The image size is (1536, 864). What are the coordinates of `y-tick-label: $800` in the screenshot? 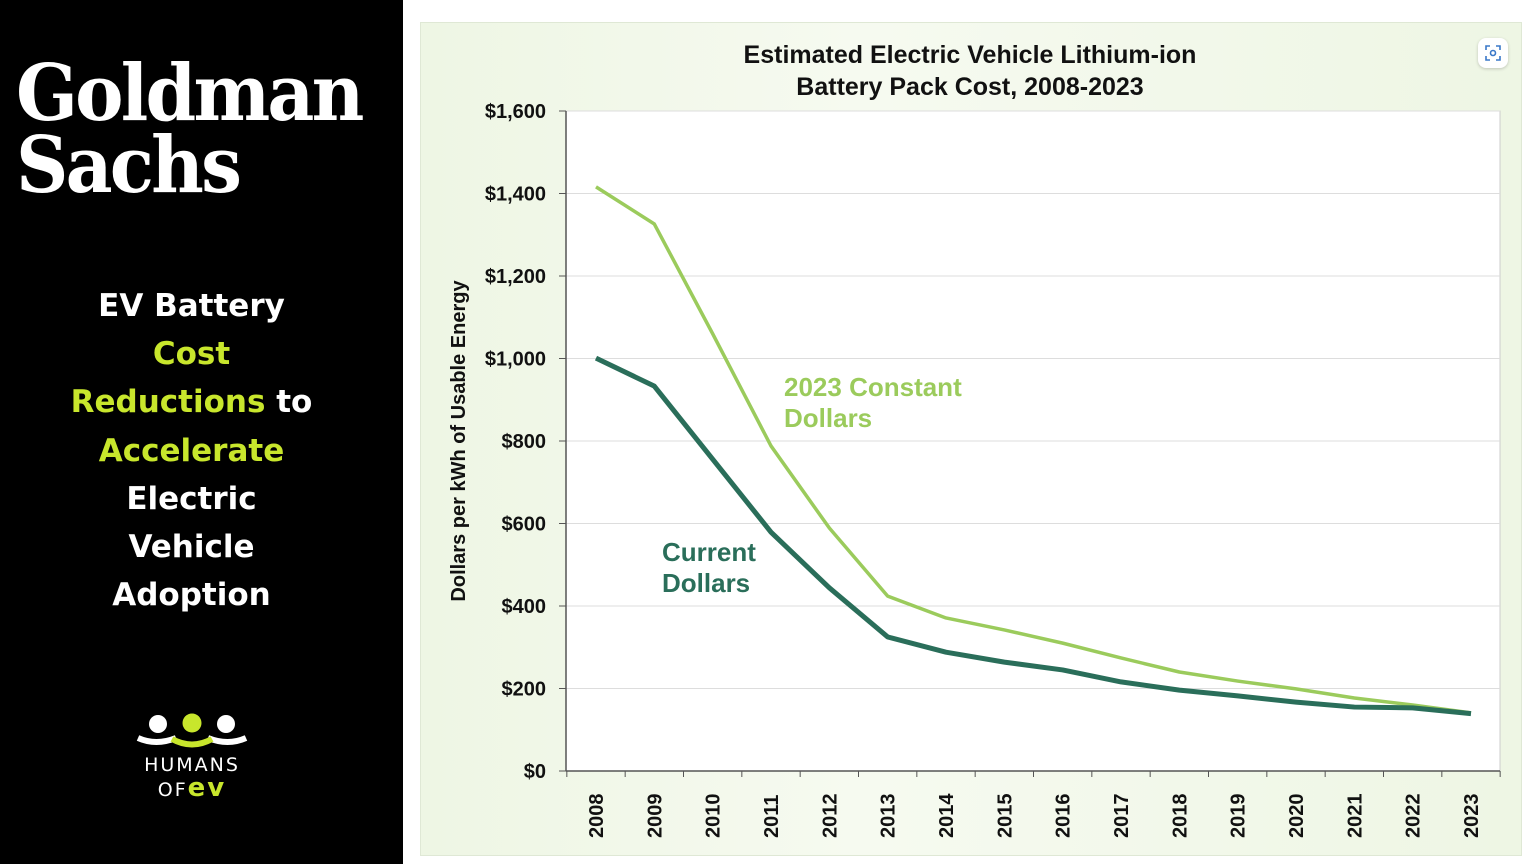 It's located at (524, 442).